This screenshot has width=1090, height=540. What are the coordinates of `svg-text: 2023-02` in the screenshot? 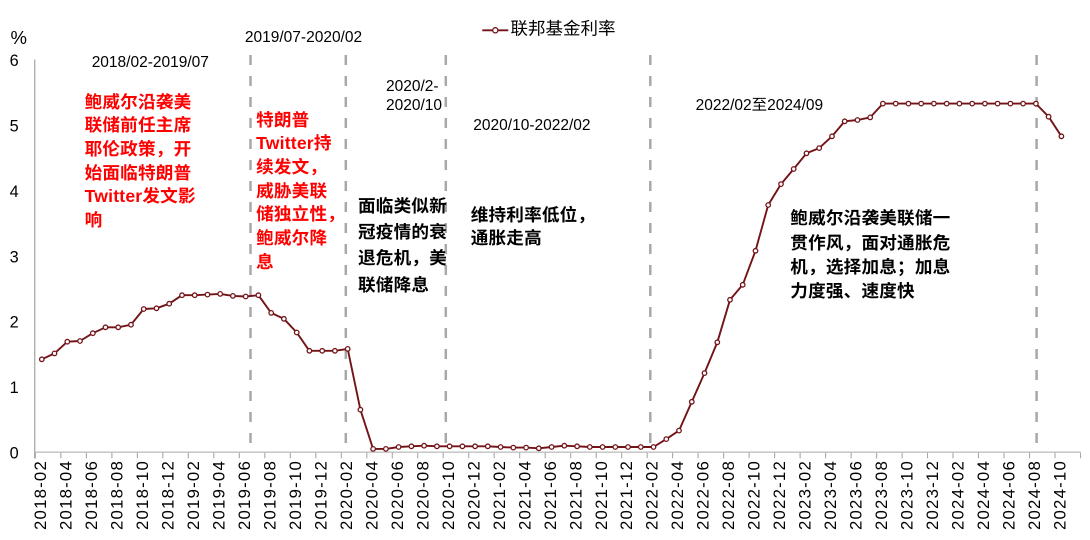 It's located at (805, 495).